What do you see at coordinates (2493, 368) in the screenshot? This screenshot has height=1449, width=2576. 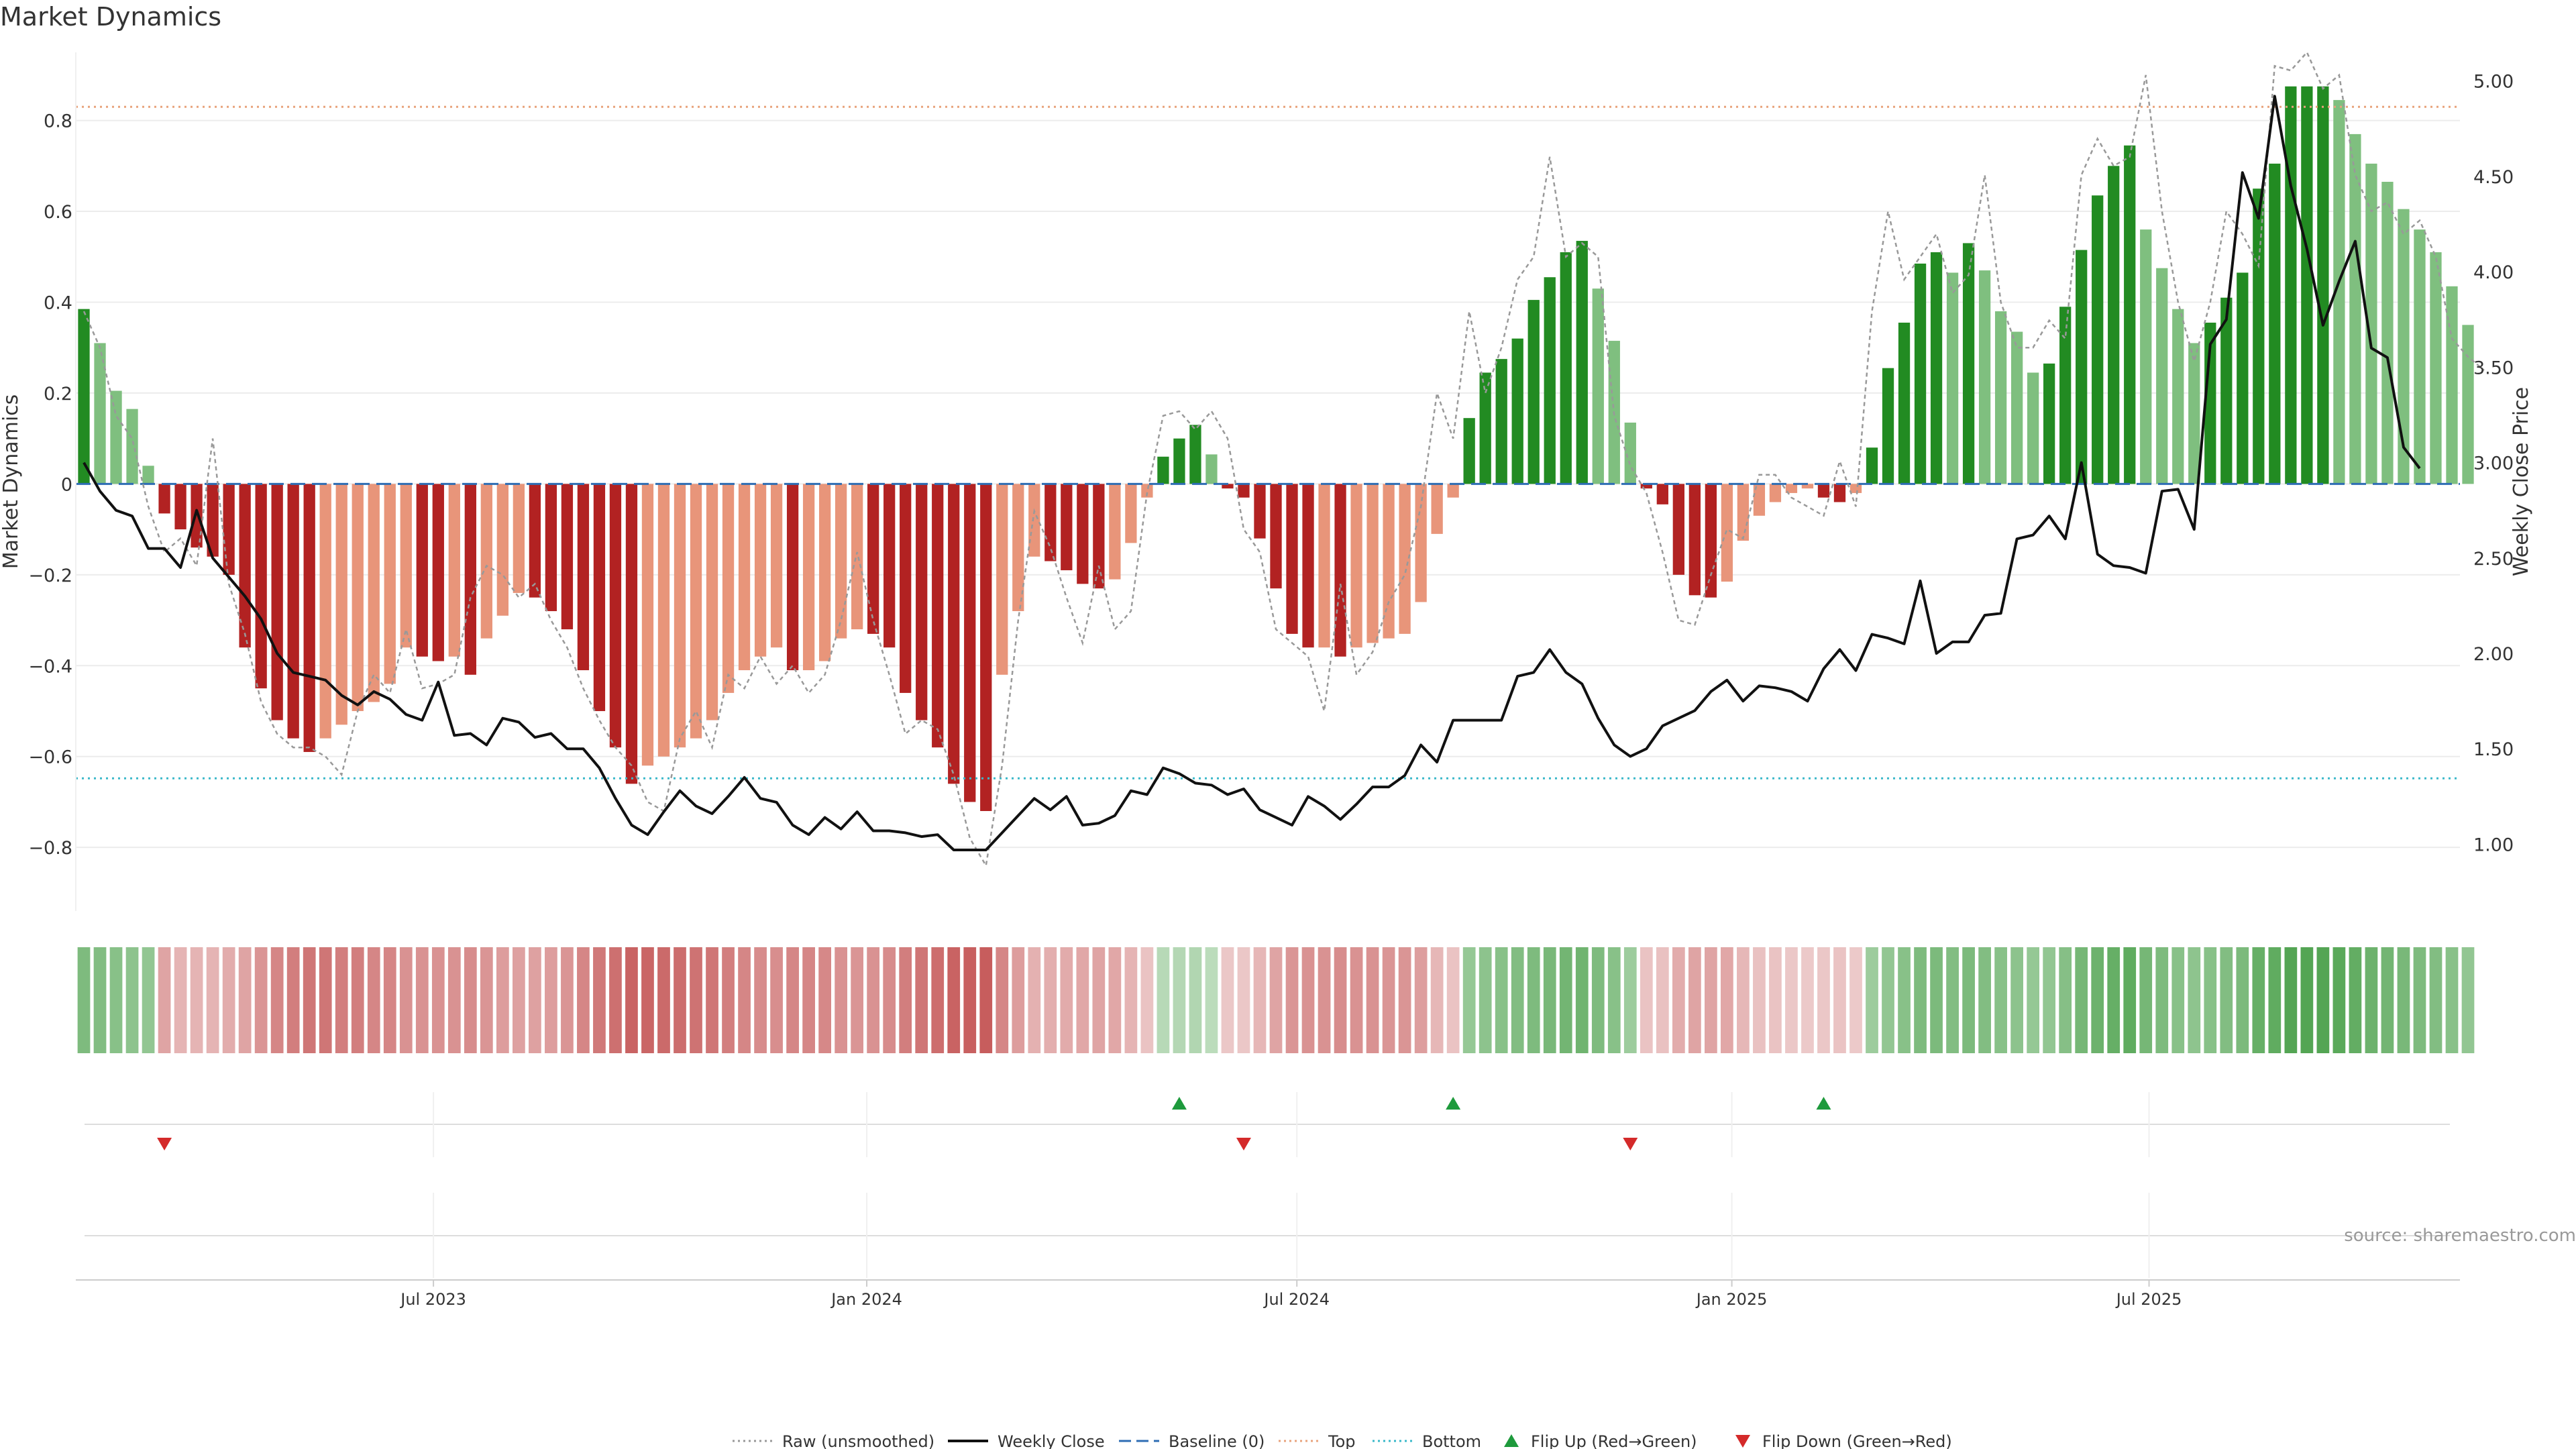 I see `y2-tick-label: 3.50` at bounding box center [2493, 368].